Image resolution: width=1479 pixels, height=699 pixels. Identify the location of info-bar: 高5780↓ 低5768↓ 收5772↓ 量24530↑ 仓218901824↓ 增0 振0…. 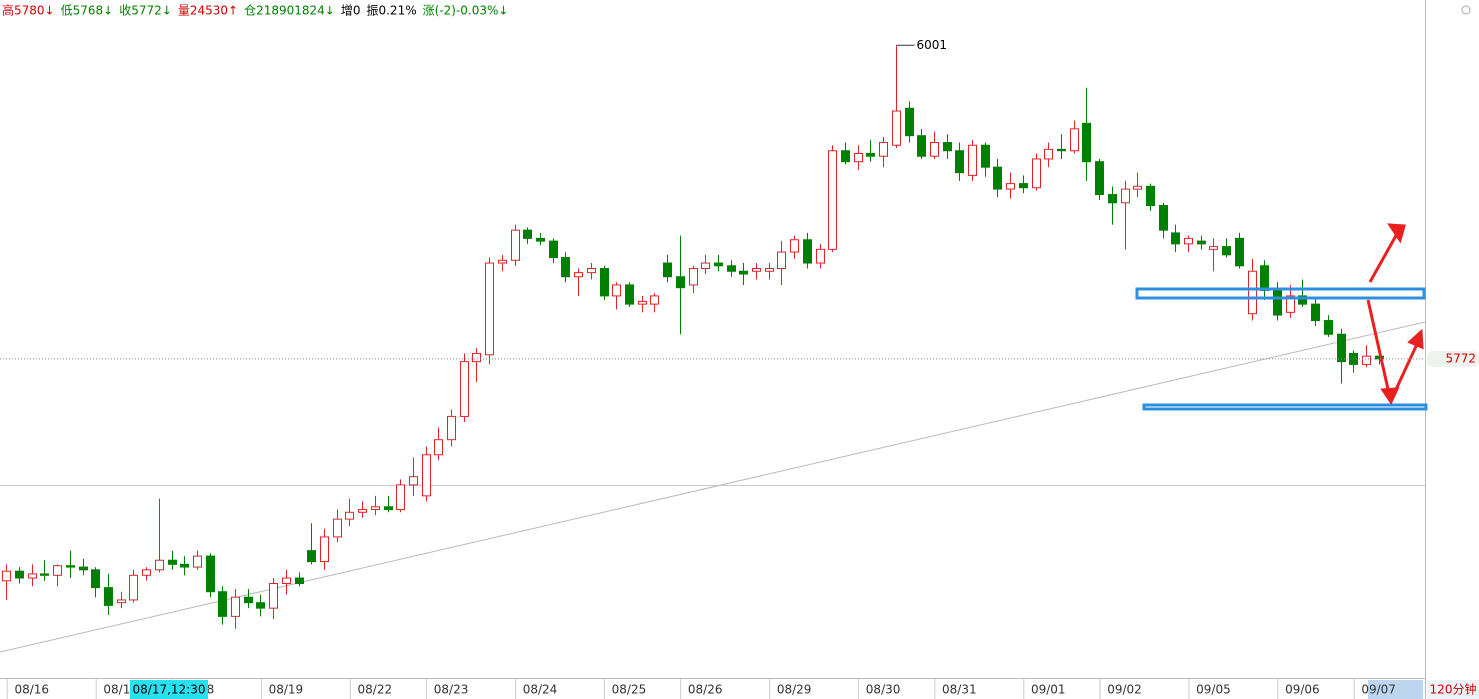
(255, 10).